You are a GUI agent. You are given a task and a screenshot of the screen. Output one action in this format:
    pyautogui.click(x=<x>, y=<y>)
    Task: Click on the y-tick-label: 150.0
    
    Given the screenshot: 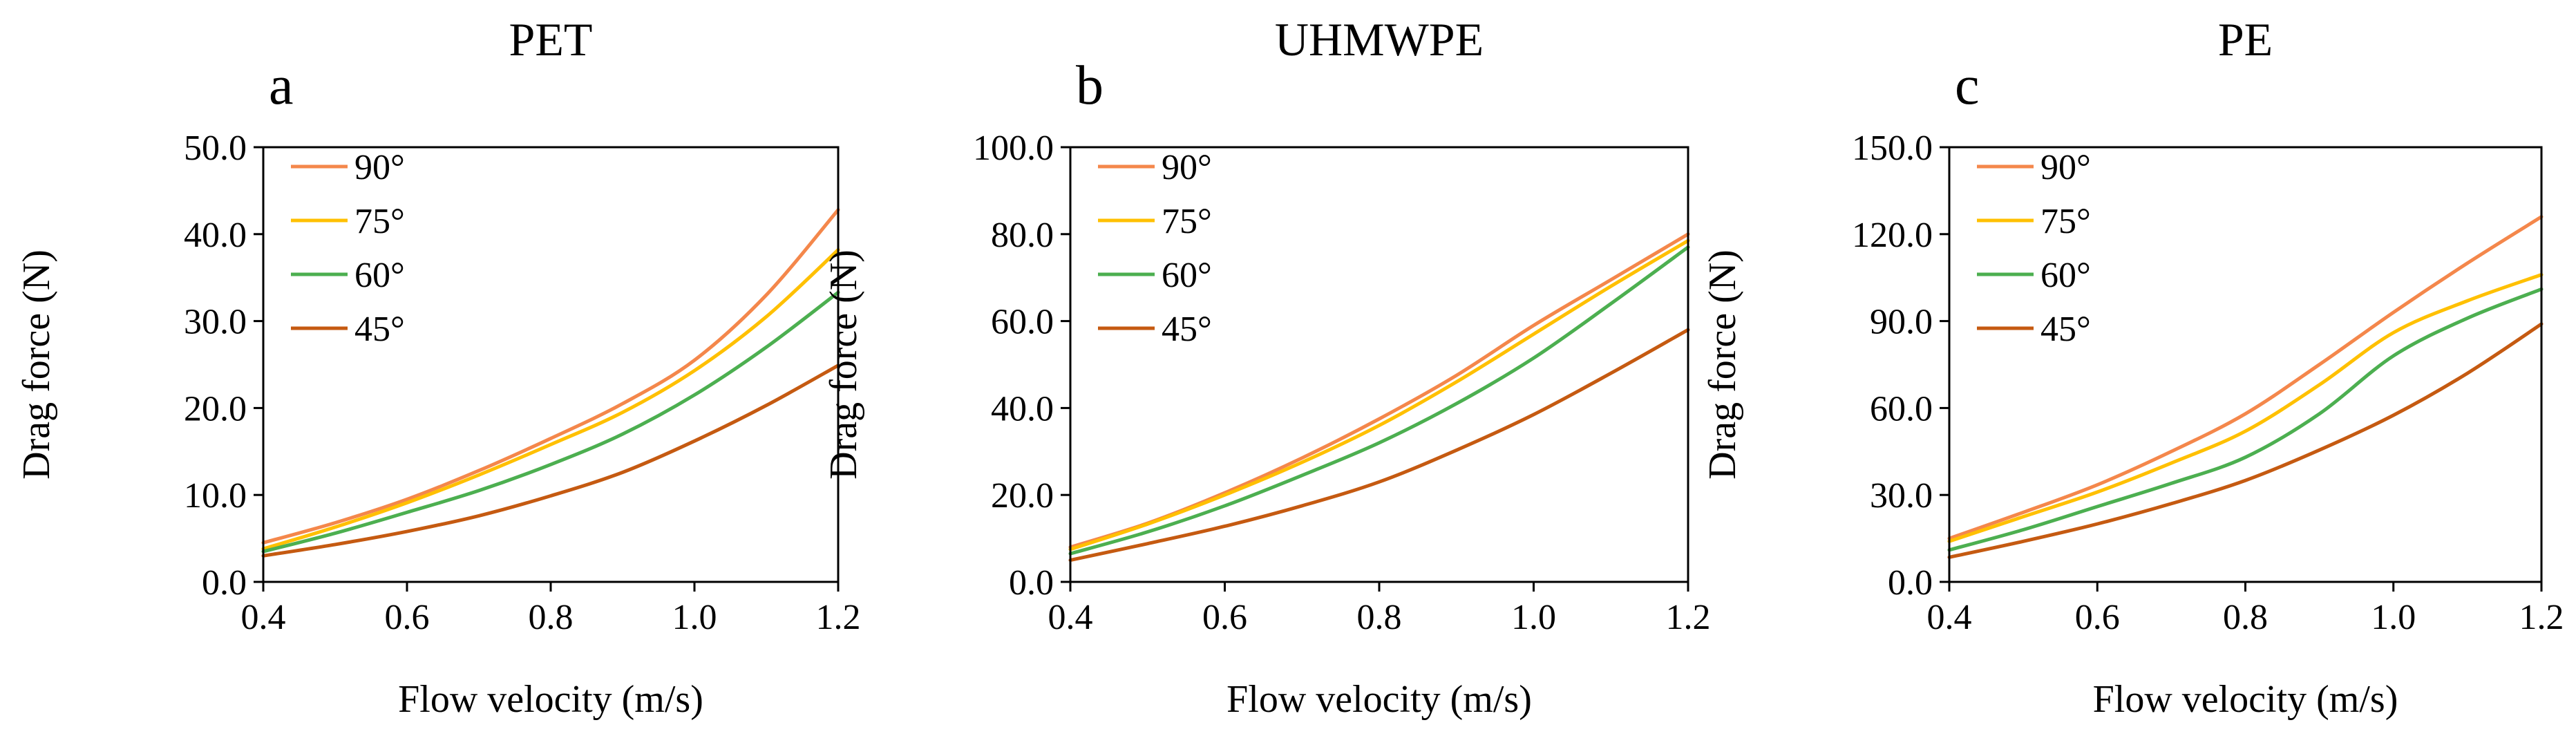 What is the action you would take?
    pyautogui.click(x=1892, y=148)
    